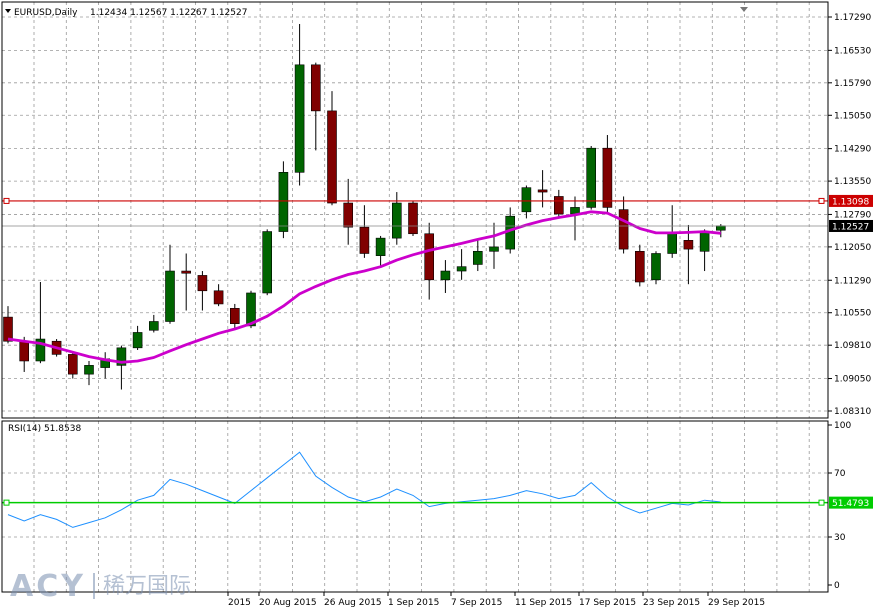 Image resolution: width=874 pixels, height=610 pixels. What do you see at coordinates (168, 13) in the screenshot?
I see `ohlc-label: 1.12434 1.12567 1.12267 1.12527` at bounding box center [168, 13].